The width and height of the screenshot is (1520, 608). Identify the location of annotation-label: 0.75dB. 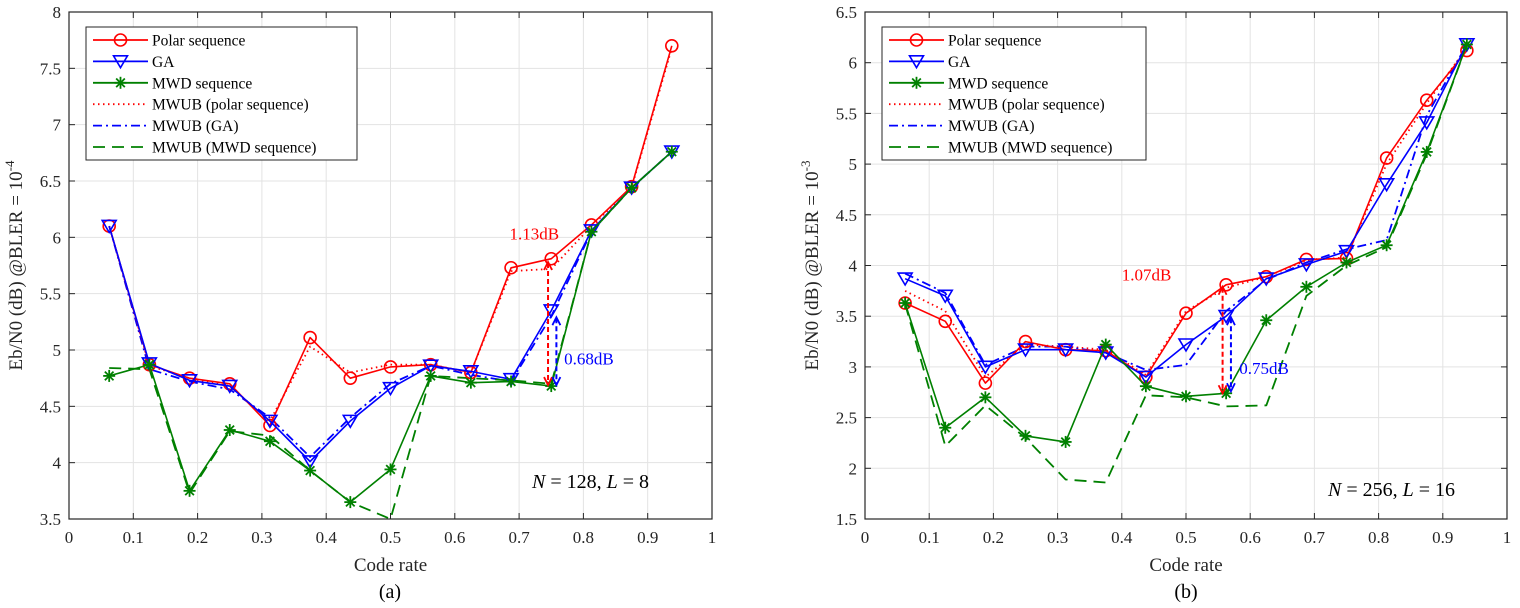
(1264, 368).